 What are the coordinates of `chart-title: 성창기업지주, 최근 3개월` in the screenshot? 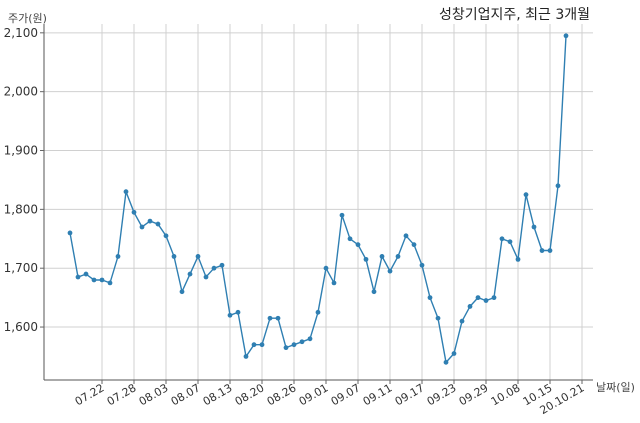 It's located at (514, 15).